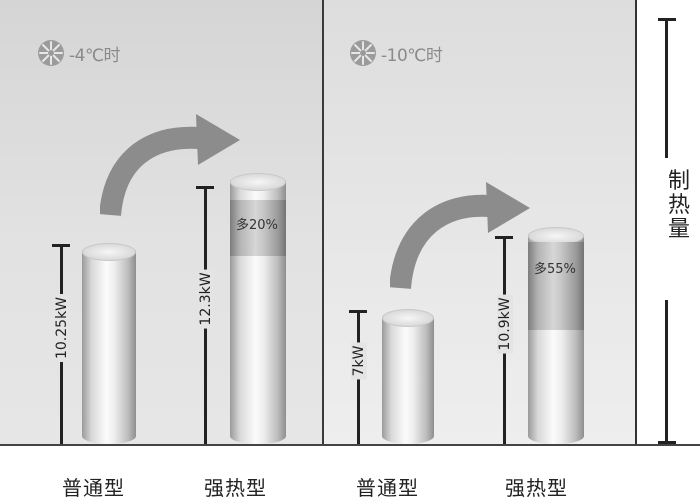  What do you see at coordinates (667, 442) in the screenshot?
I see `y-axis-cap` at bounding box center [667, 442].